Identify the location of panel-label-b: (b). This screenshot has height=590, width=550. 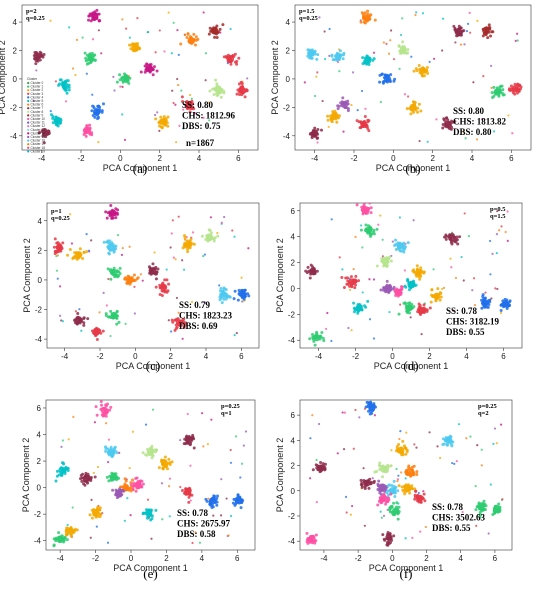
(412, 168).